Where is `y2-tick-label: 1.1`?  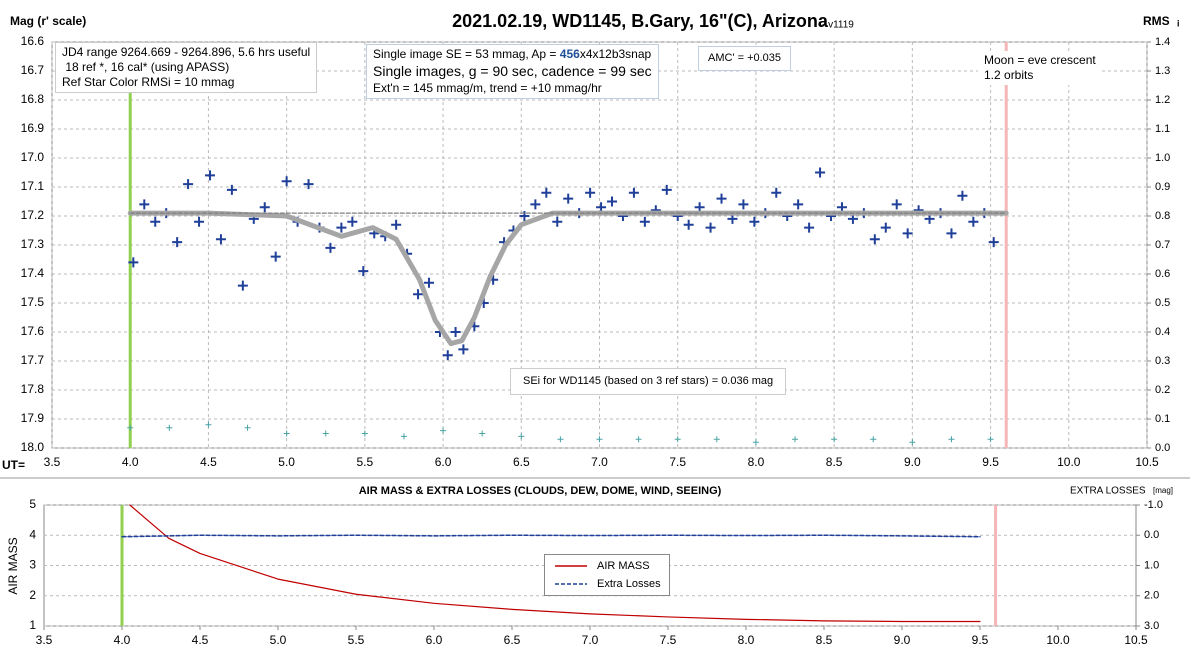
y2-tick-label: 1.1 is located at coordinates (1162, 129).